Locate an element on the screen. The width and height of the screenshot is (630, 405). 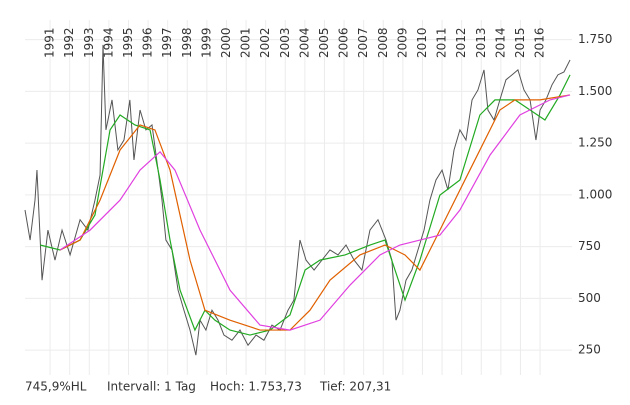
x-tick-label: 1999 is located at coordinates (206, 42).